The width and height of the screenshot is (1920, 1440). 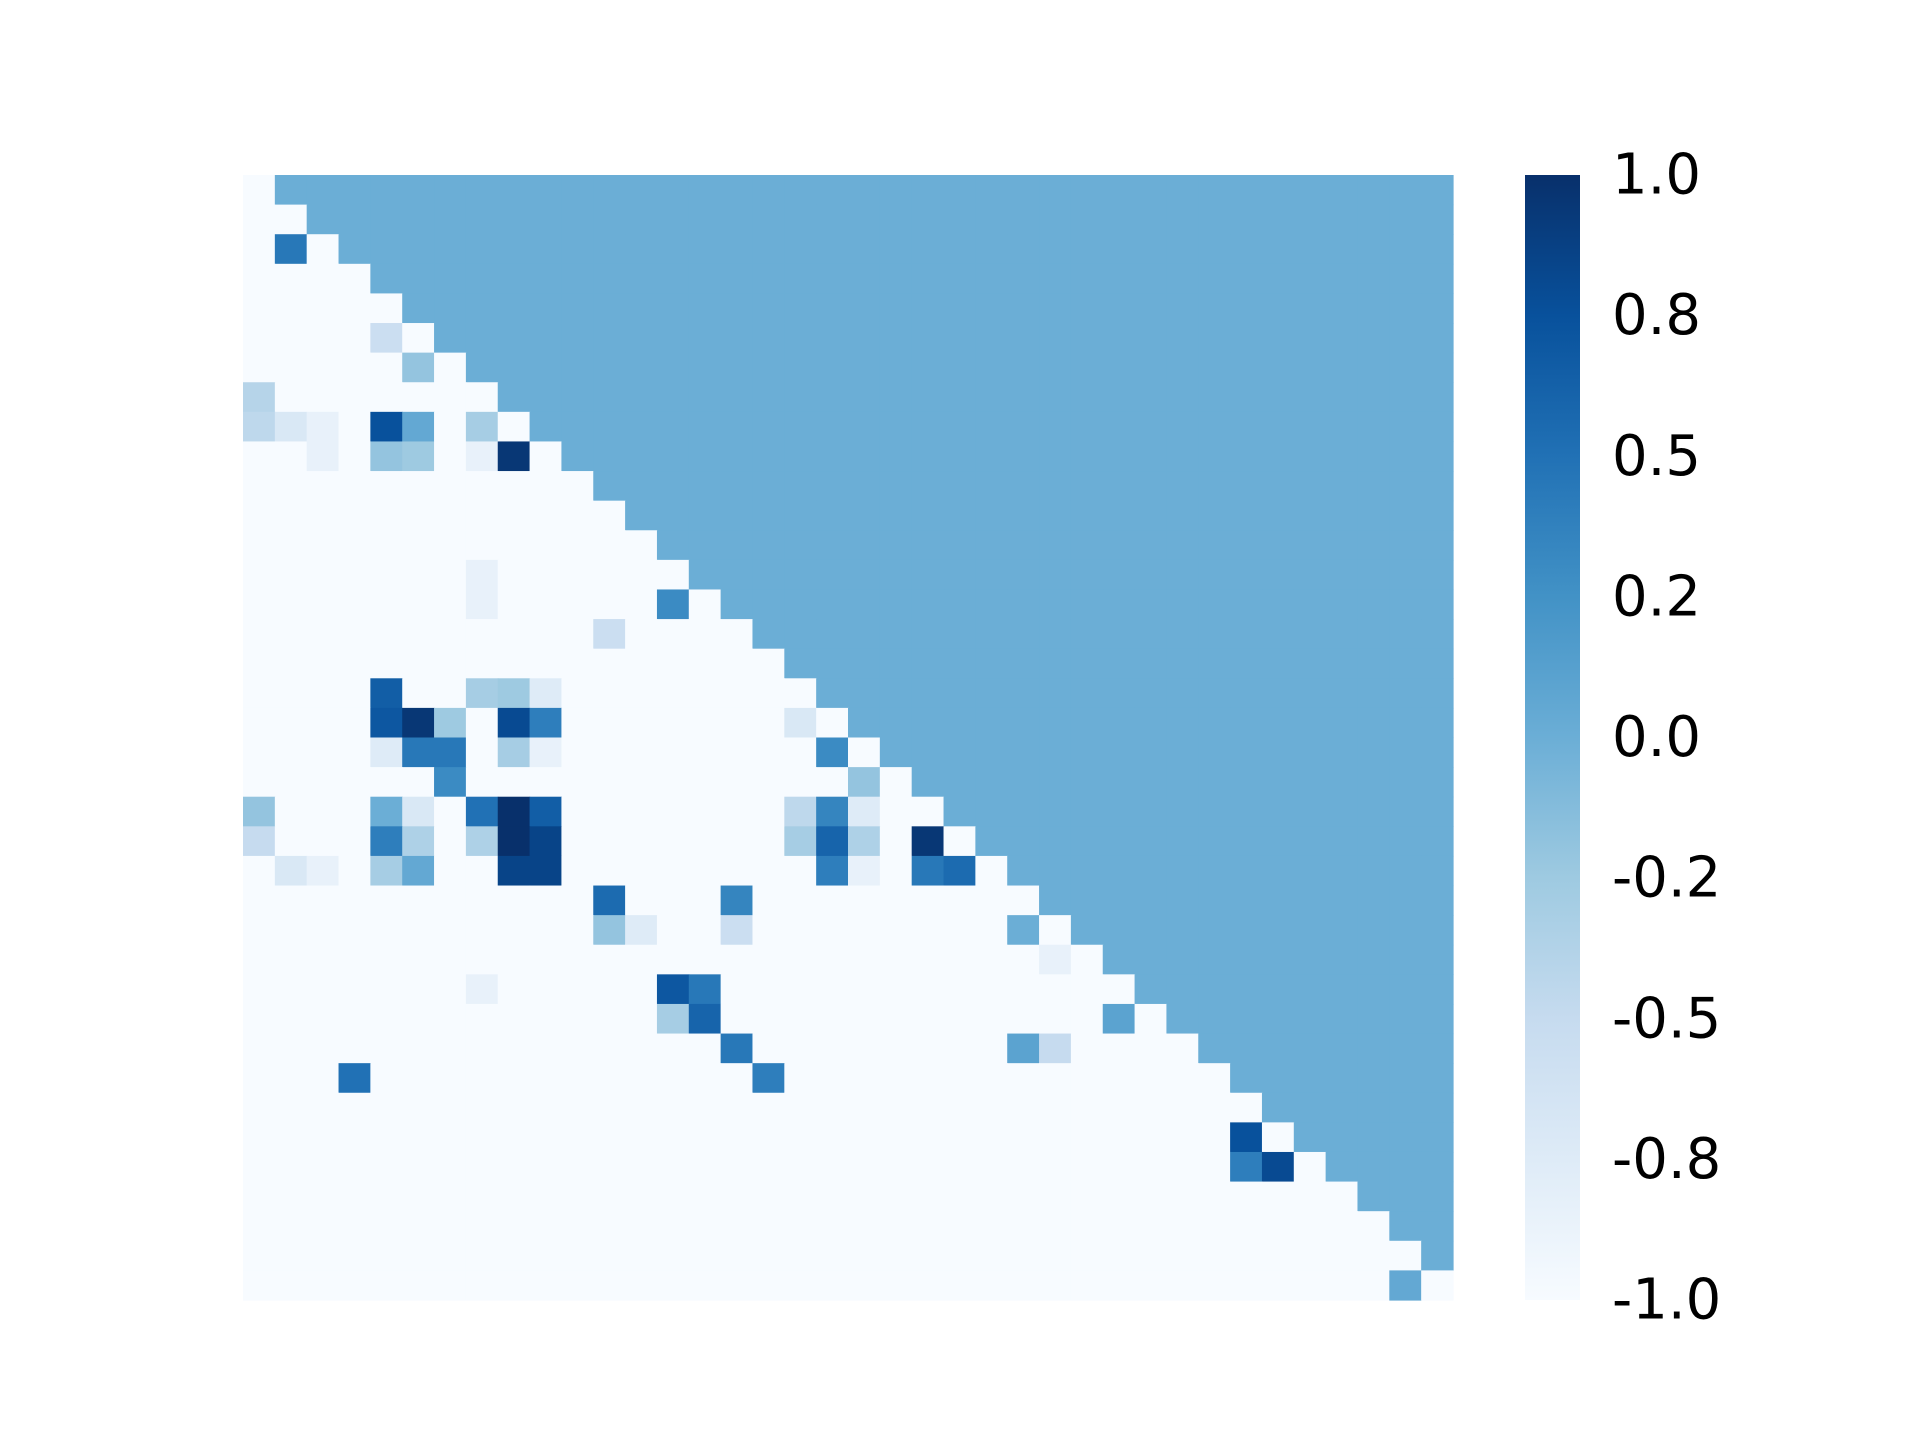 I want to click on colorbar, so click(x=1552, y=737).